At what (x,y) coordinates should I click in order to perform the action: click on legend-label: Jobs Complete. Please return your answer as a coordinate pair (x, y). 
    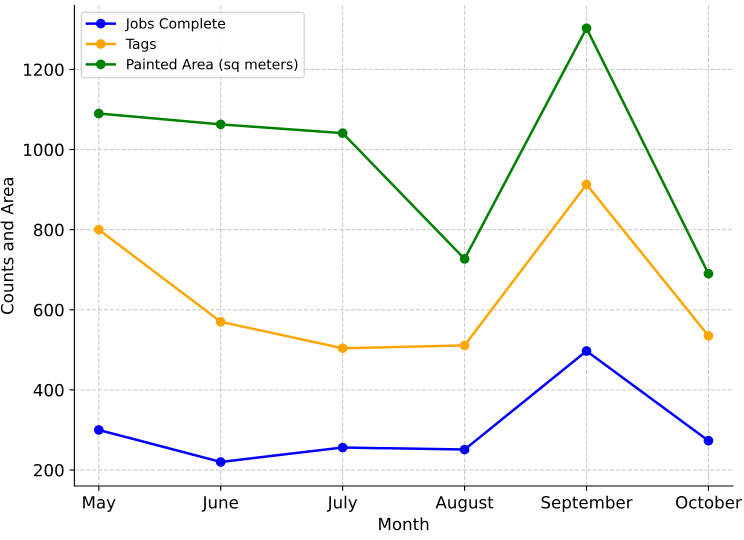
    Looking at the image, I should click on (175, 25).